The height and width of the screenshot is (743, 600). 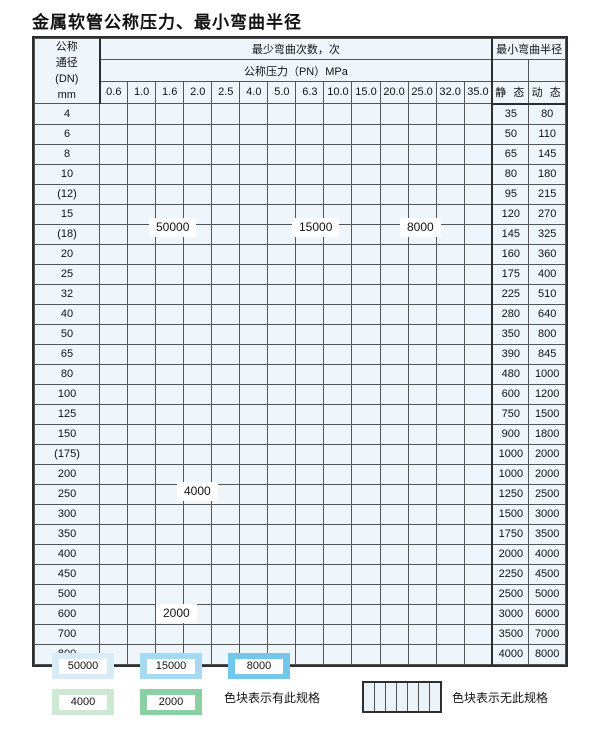 What do you see at coordinates (478, 194) in the screenshot?
I see `cell-dn(12)-pn35.0` at bounding box center [478, 194].